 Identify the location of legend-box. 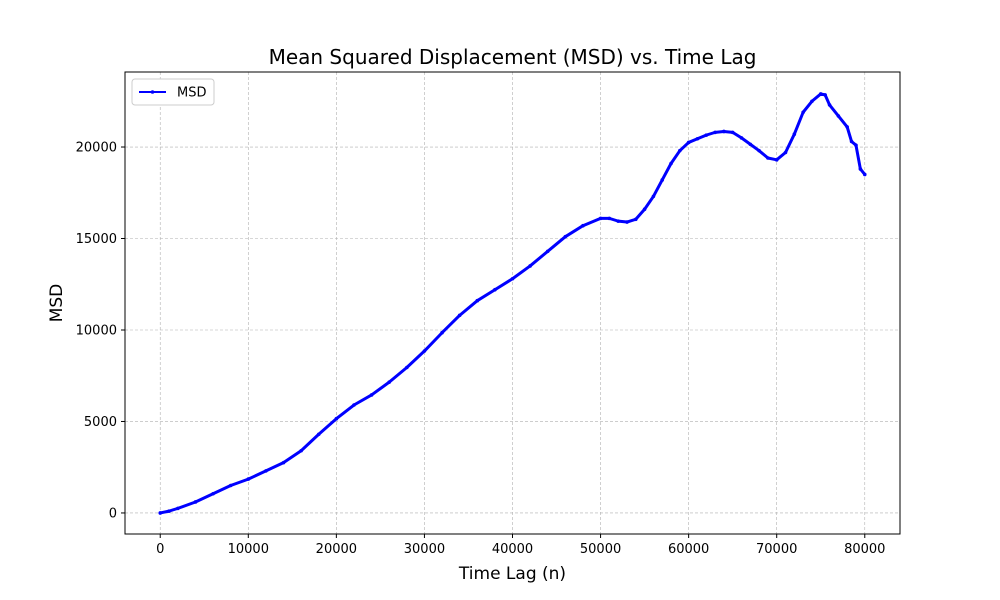
(173, 92).